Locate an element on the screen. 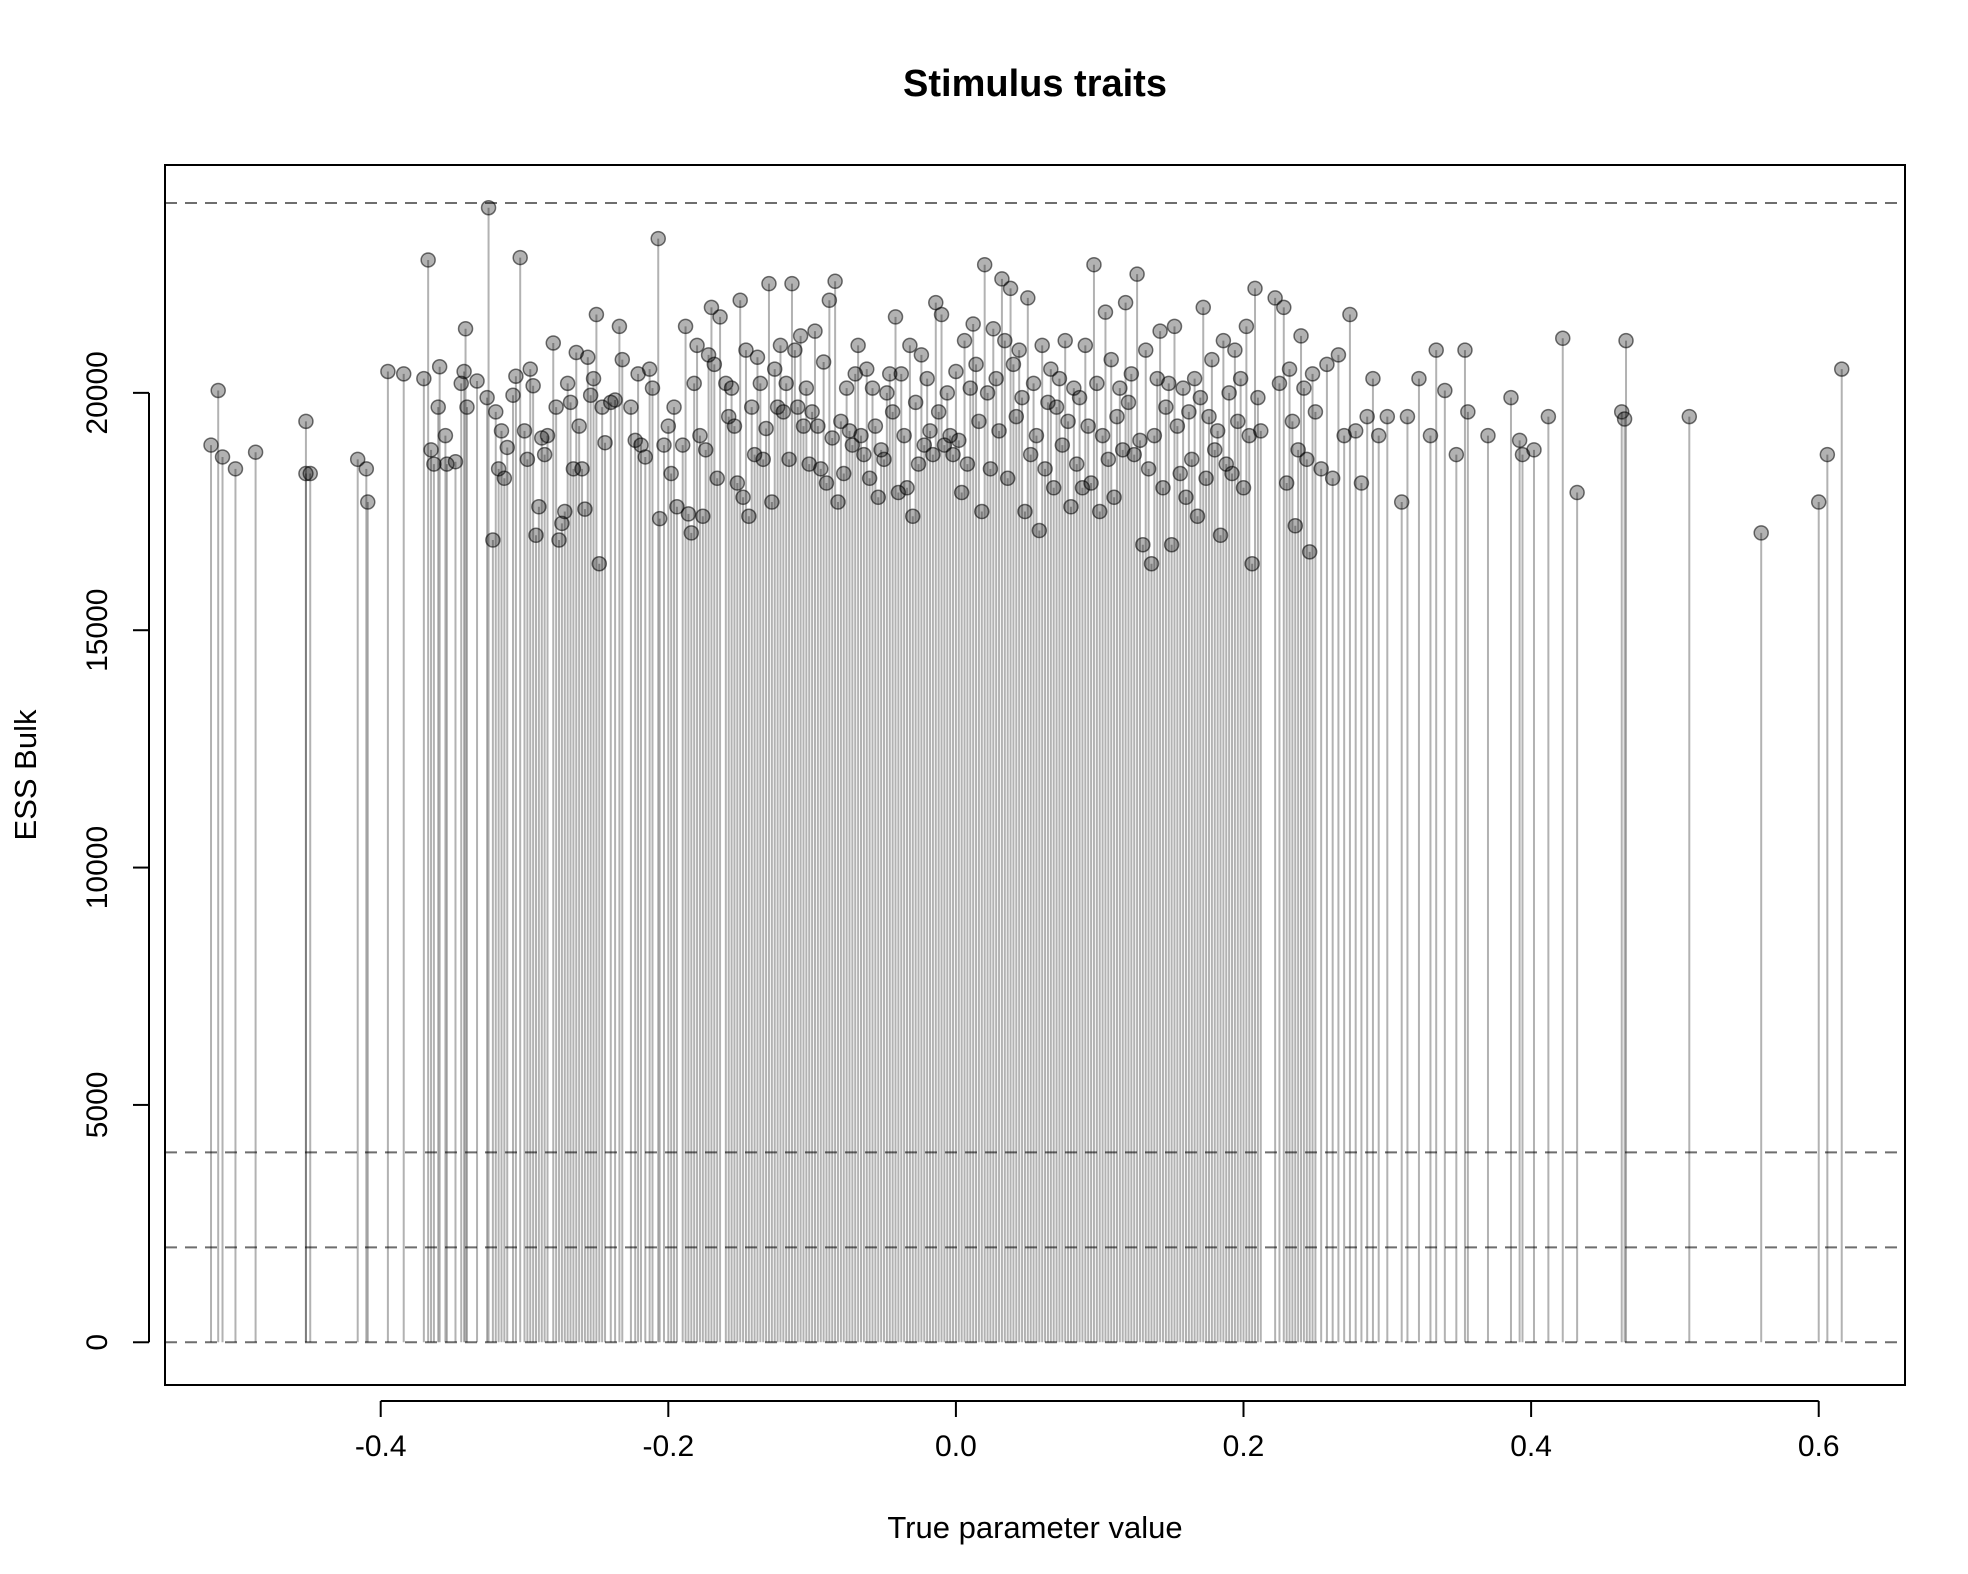 The image size is (1968, 1574). x-tick-label: -0.4 is located at coordinates (381, 1446).